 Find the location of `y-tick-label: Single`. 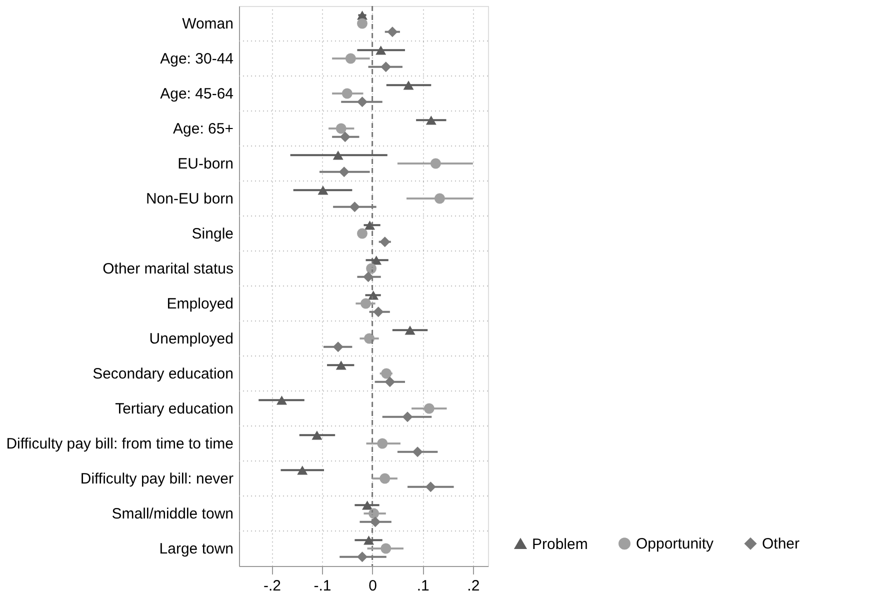

y-tick-label: Single is located at coordinates (213, 234).